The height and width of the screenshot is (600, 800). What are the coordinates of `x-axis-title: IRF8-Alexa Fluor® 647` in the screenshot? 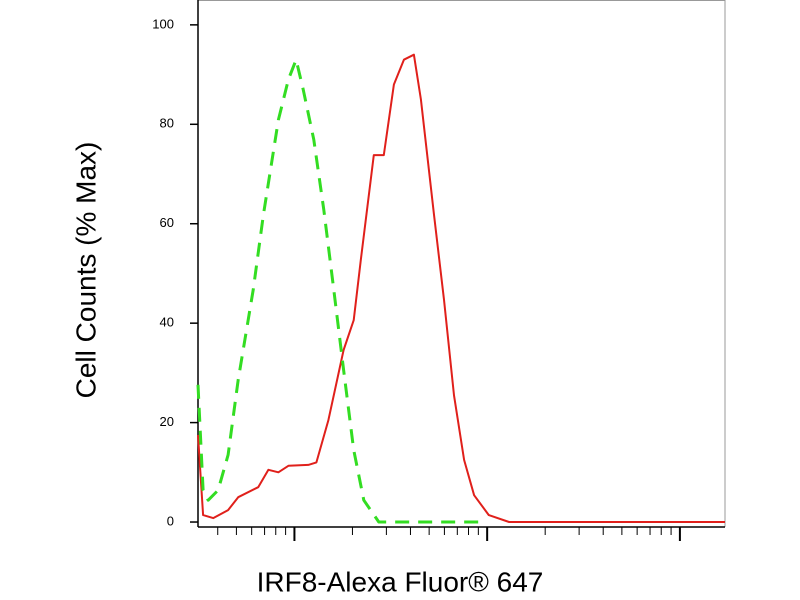 It's located at (400, 581).